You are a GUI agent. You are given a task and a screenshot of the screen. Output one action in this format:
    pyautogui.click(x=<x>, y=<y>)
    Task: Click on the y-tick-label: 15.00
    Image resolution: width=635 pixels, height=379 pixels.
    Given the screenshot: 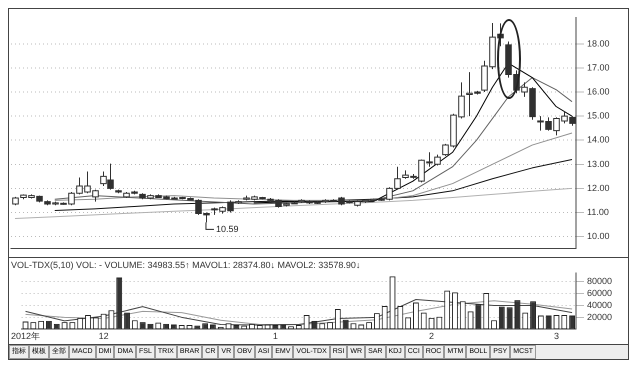 What is the action you would take?
    pyautogui.click(x=598, y=115)
    